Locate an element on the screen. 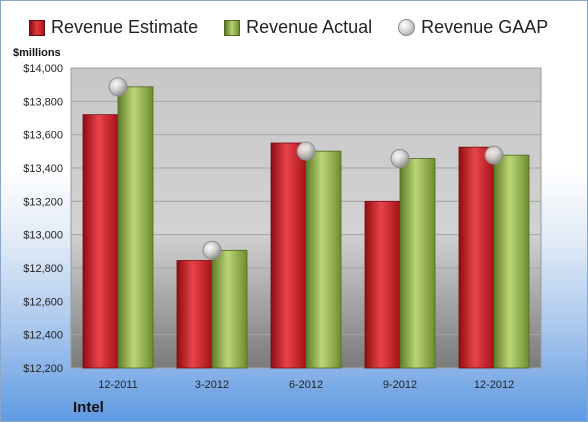 This screenshot has height=422, width=588. legend-item-revenue-estimate: Revenue Estimate is located at coordinates (113, 27).